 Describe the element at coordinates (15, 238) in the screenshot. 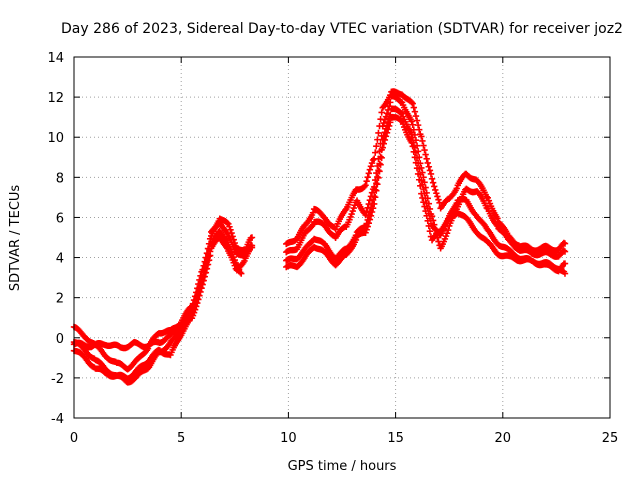

I see `y-axis-title: SDTVAR / TECUs` at that location.